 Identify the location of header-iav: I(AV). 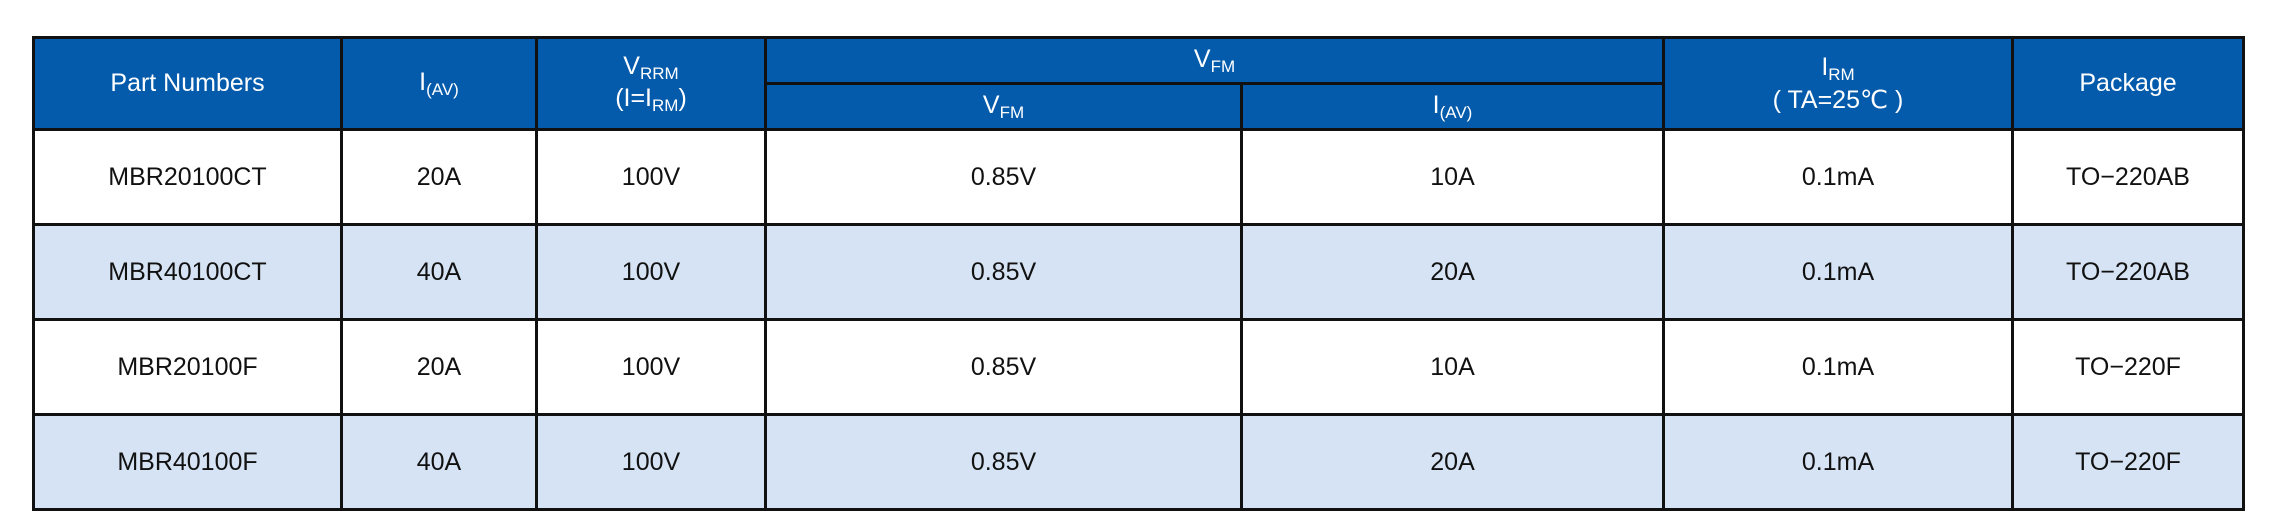
(439, 83).